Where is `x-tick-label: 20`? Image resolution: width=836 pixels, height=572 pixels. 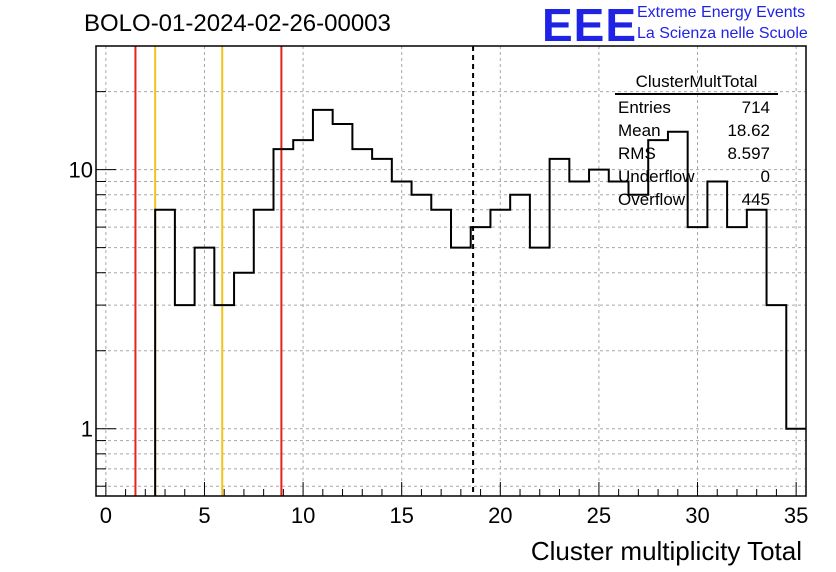
x-tick-label: 20 is located at coordinates (500, 515).